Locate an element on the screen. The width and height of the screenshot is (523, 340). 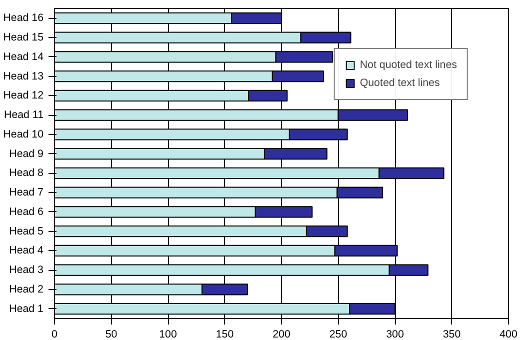
legend-label: Quoted text lines is located at coordinates (400, 83).